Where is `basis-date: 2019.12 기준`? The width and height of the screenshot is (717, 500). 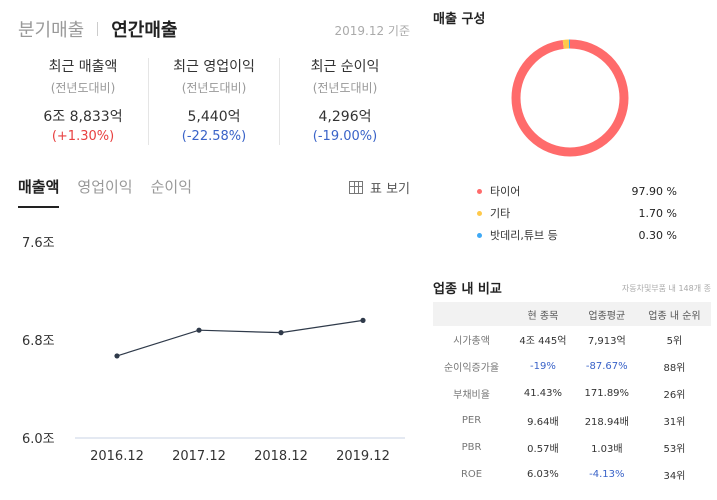
basis-date: 2019.12 기준 is located at coordinates (372, 31).